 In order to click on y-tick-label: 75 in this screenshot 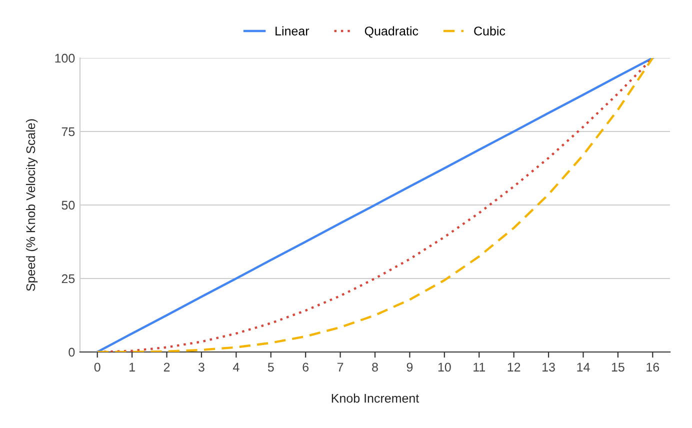, I will do `click(68, 131)`.